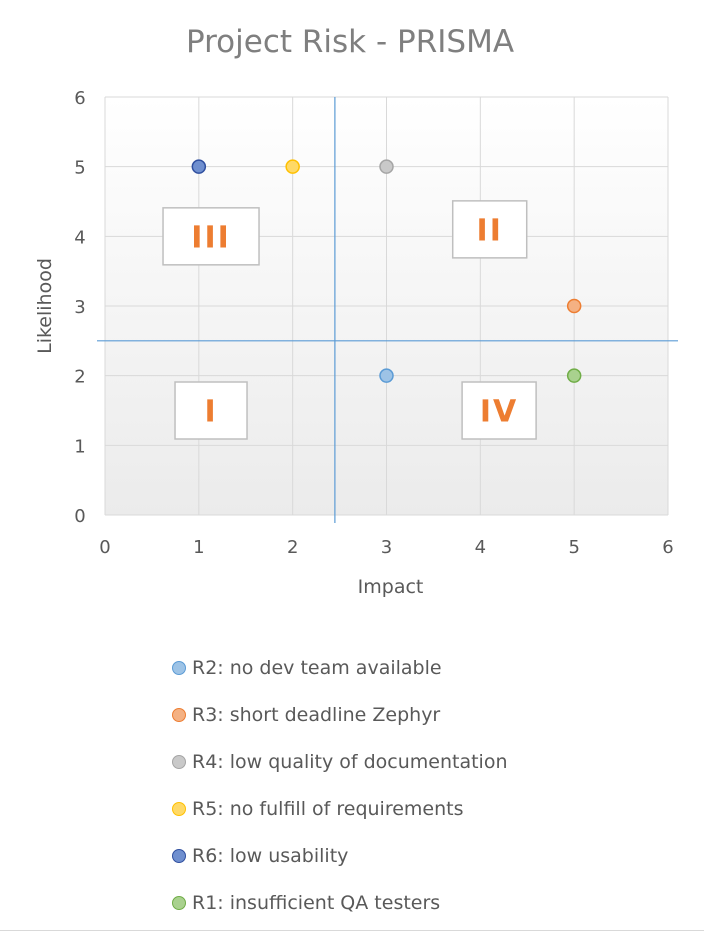 Image resolution: width=704 pixels, height=949 pixels. Describe the element at coordinates (198, 547) in the screenshot. I see `x-tick-label: 1` at that location.